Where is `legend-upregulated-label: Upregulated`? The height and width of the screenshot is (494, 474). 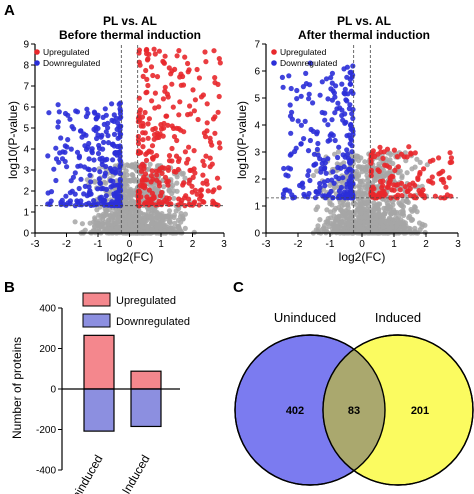 legend-upregulated-label: Upregulated is located at coordinates (146, 301).